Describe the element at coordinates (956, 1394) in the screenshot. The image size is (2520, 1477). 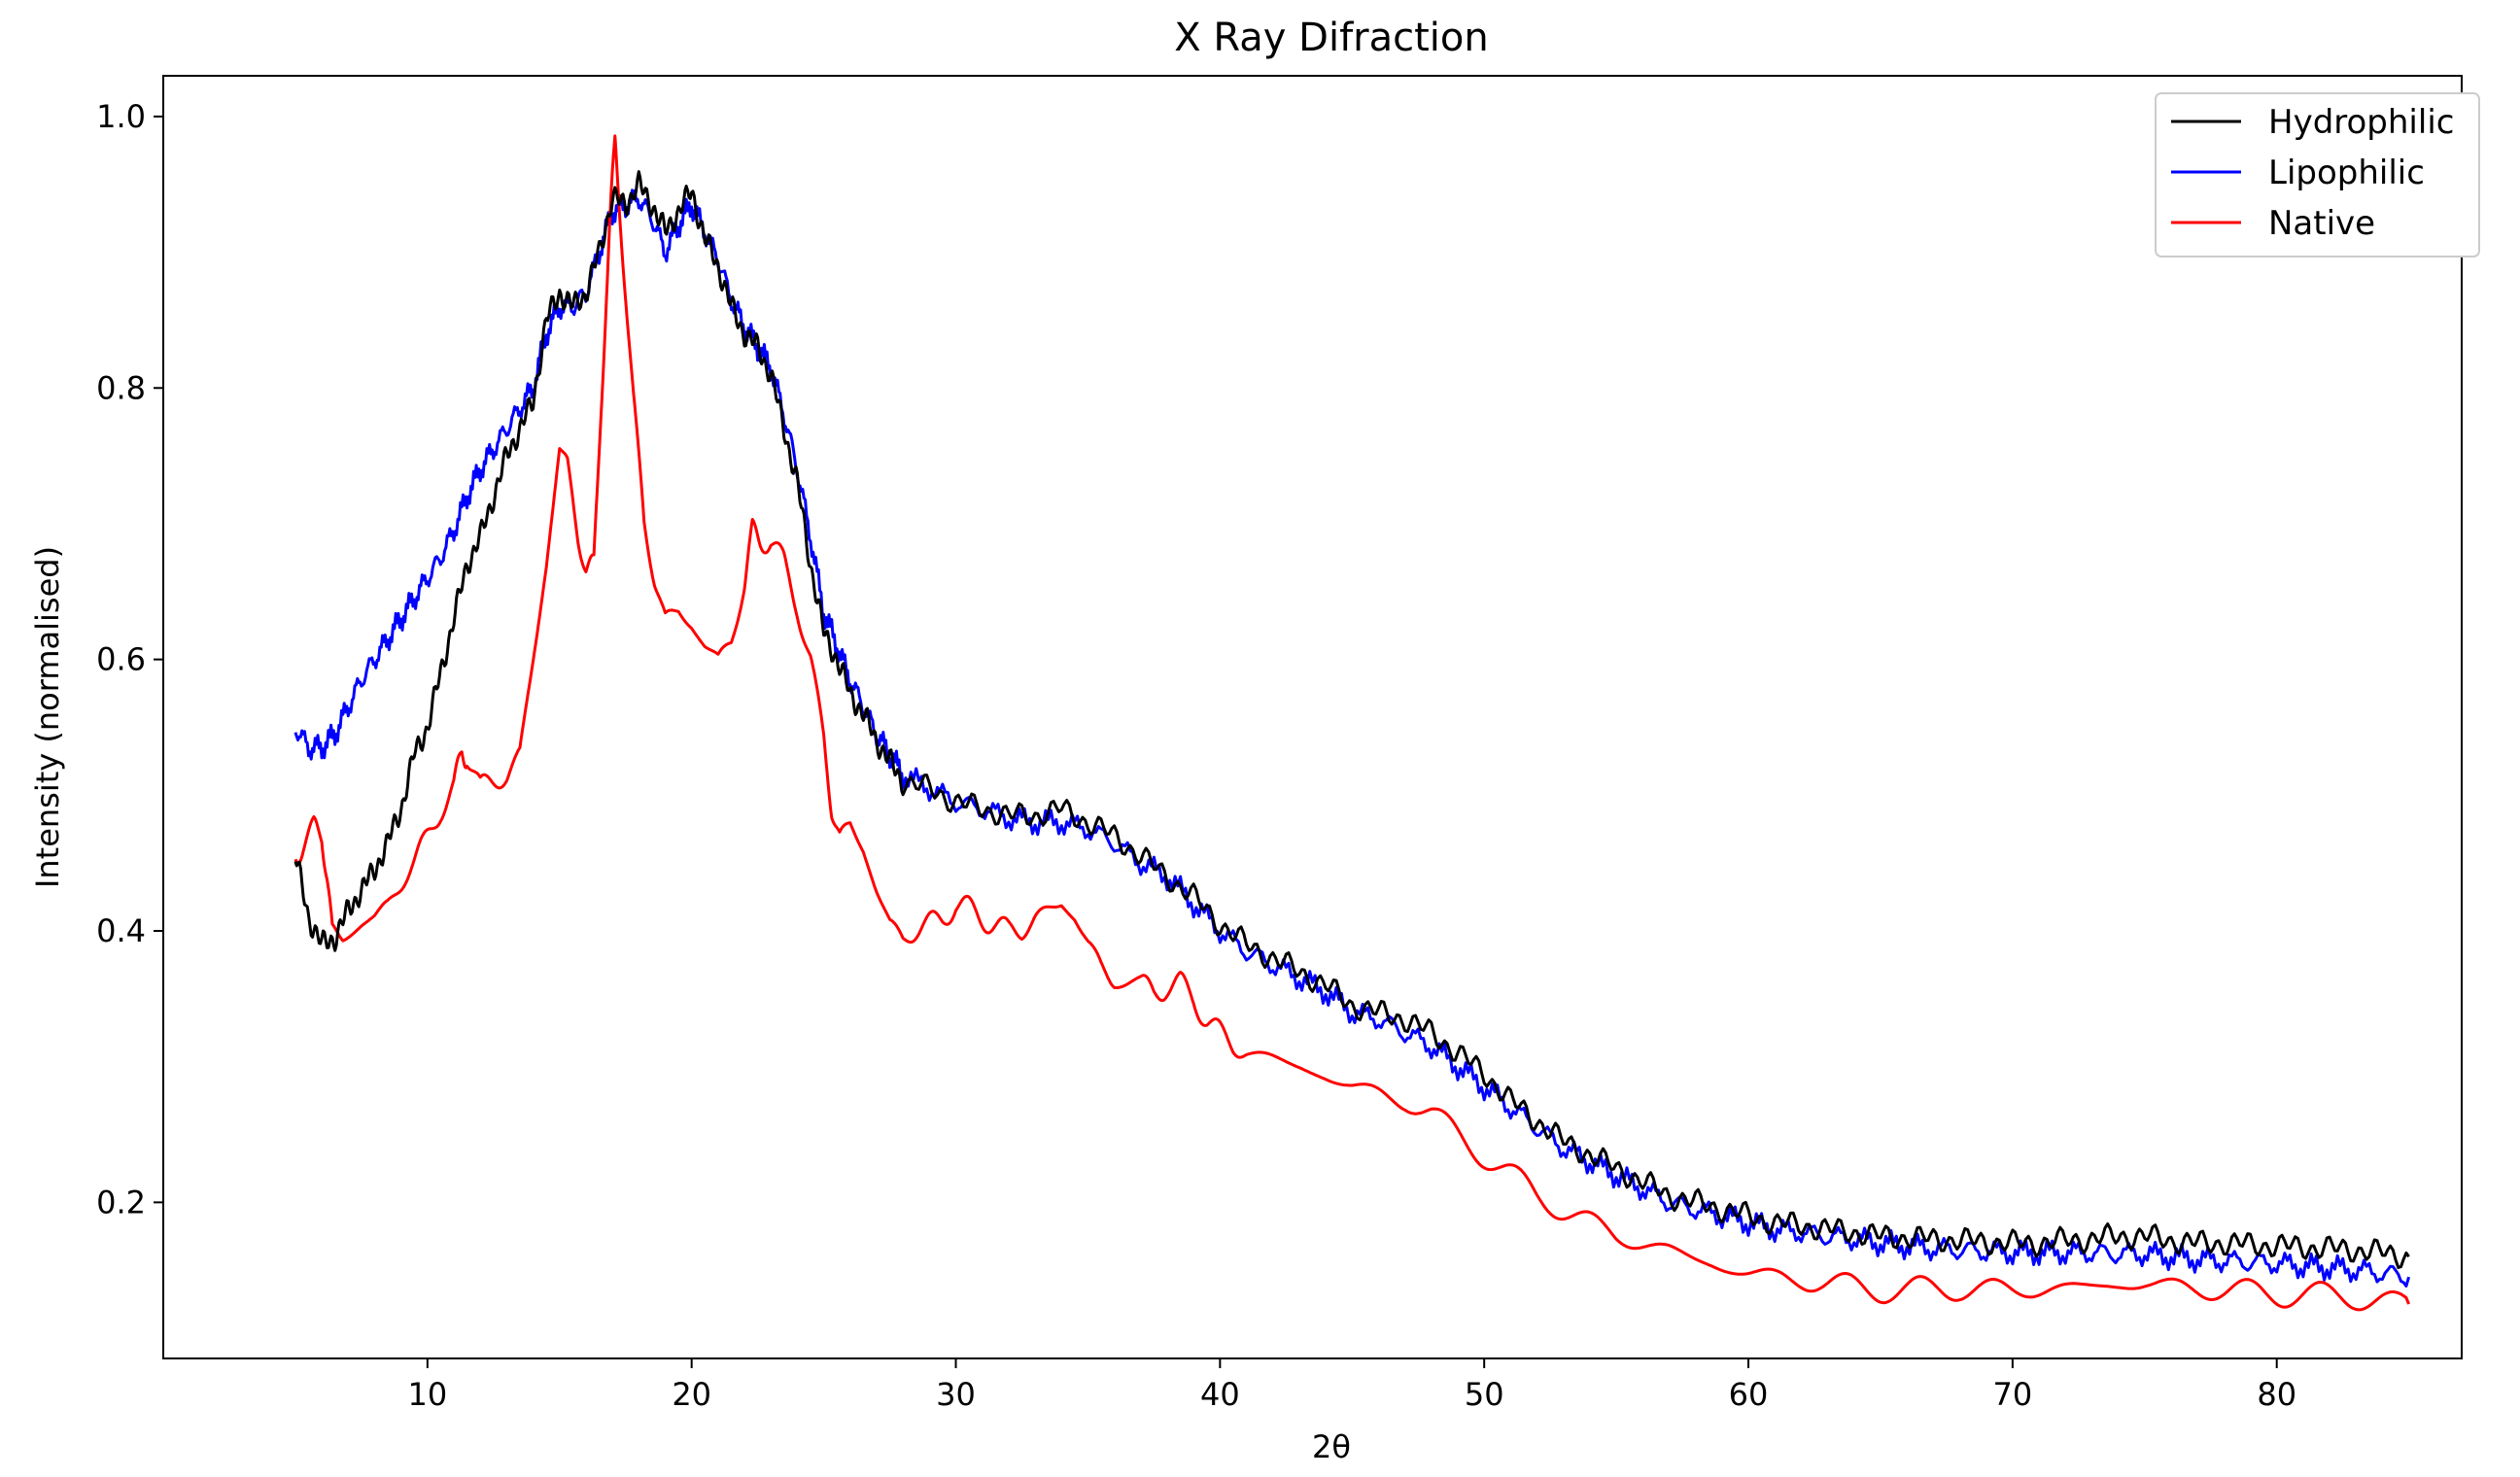
I see `x-tick-label: 30` at that location.